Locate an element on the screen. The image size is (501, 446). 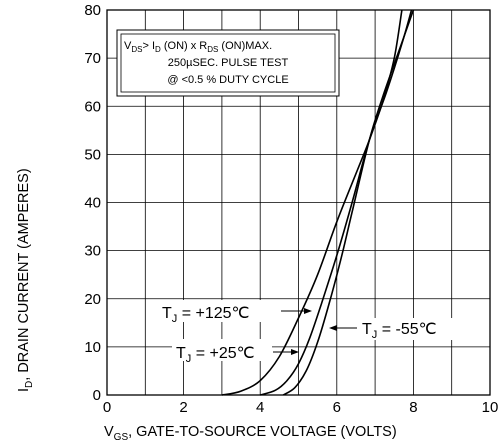
note-line-3: @ <0.5 % DUTY CYCLE is located at coordinates (227, 80).